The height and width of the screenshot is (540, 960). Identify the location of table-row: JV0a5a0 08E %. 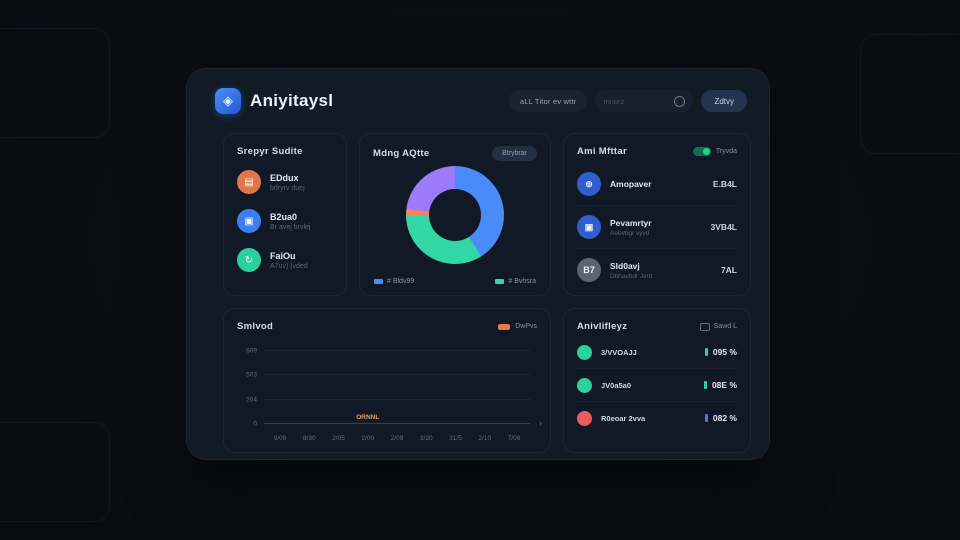
(657, 384).